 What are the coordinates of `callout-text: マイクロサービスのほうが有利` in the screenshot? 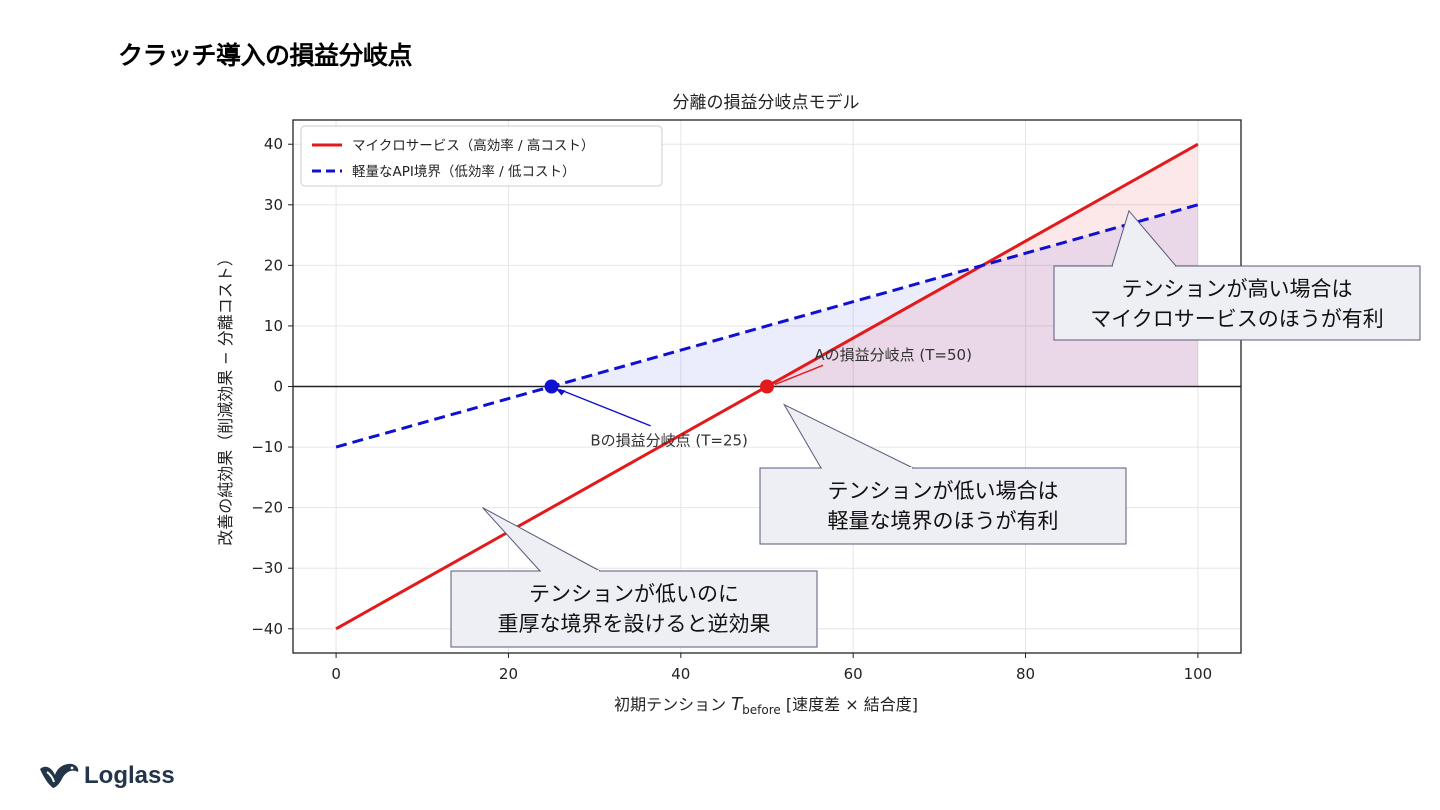 It's located at (1237, 319).